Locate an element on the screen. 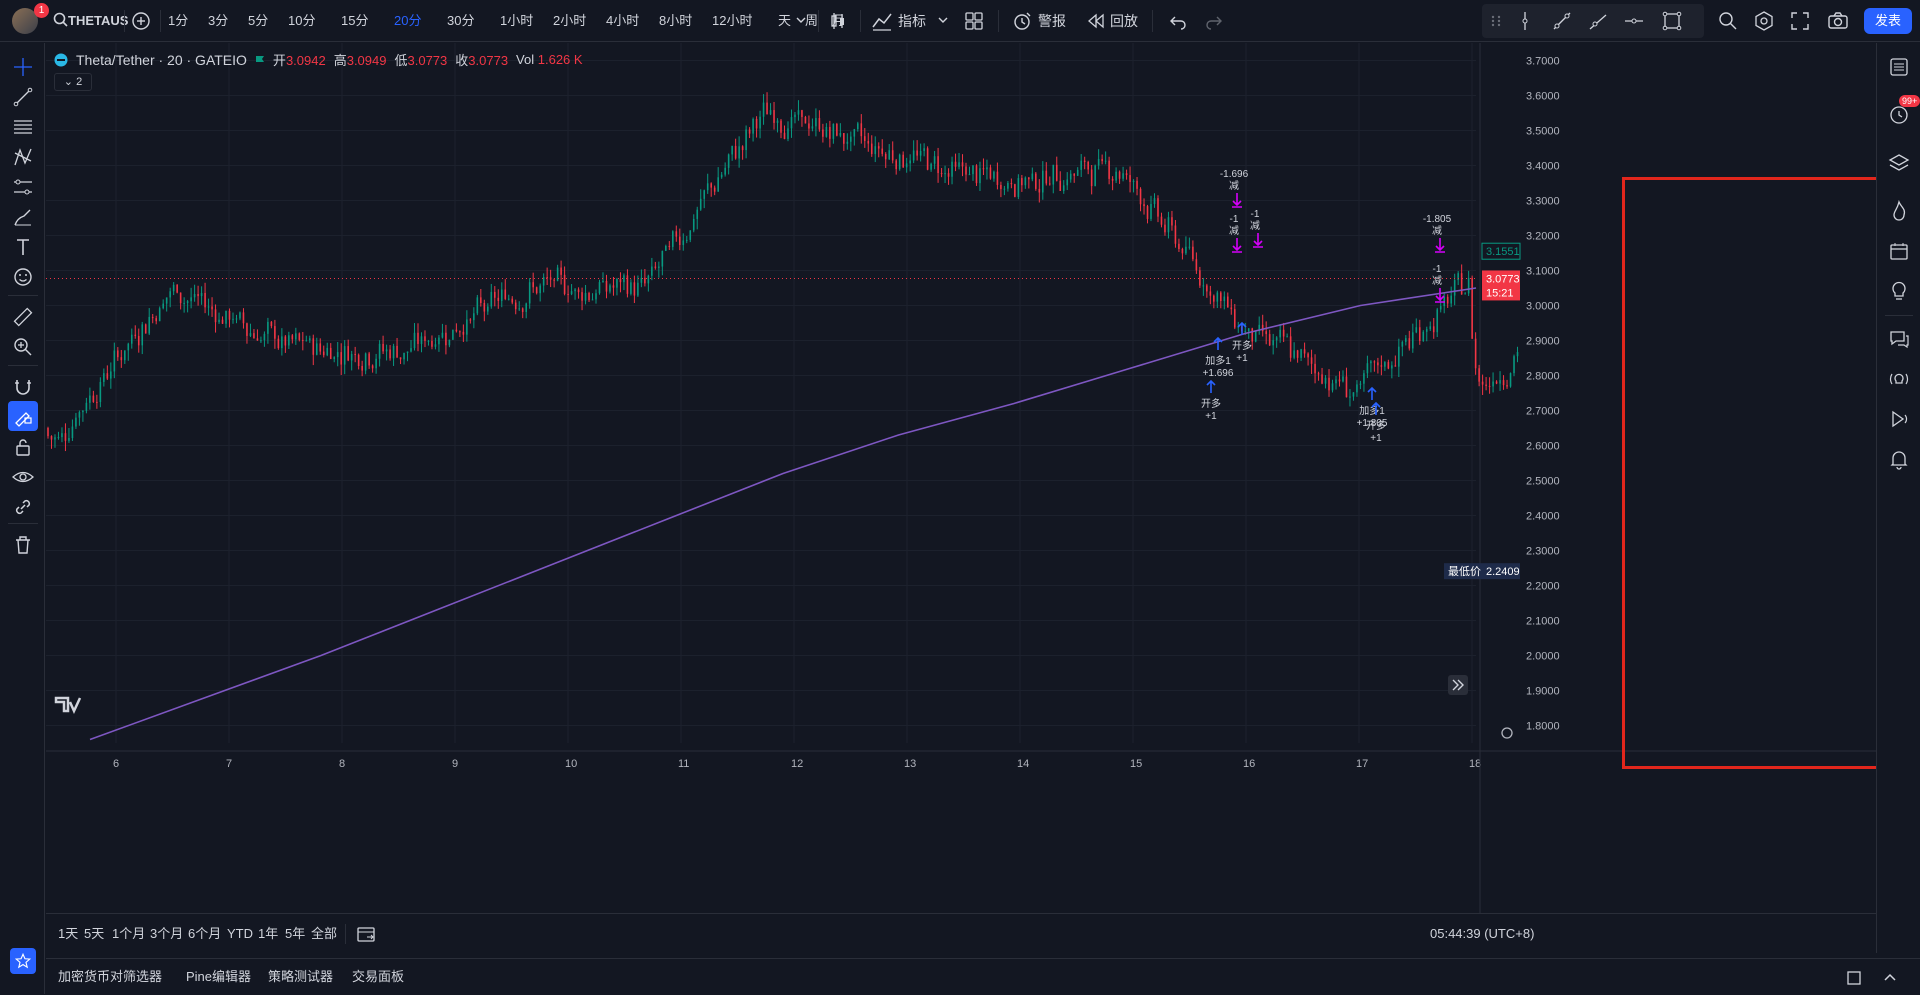 The image size is (1920, 995). interval-10: 8小时 is located at coordinates (676, 20).